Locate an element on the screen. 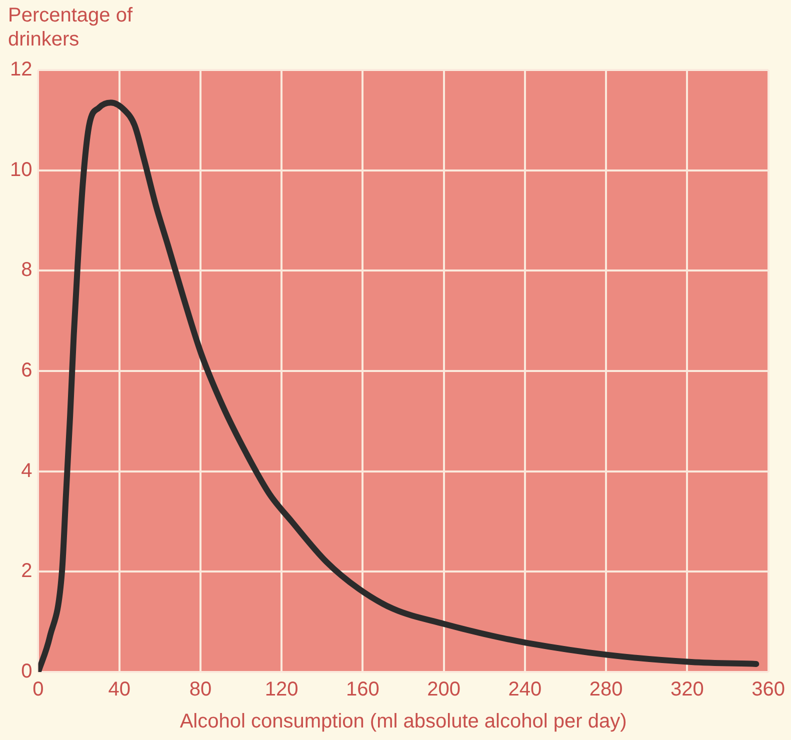 This screenshot has width=791, height=740. x-tick-label: 40 is located at coordinates (119, 689).